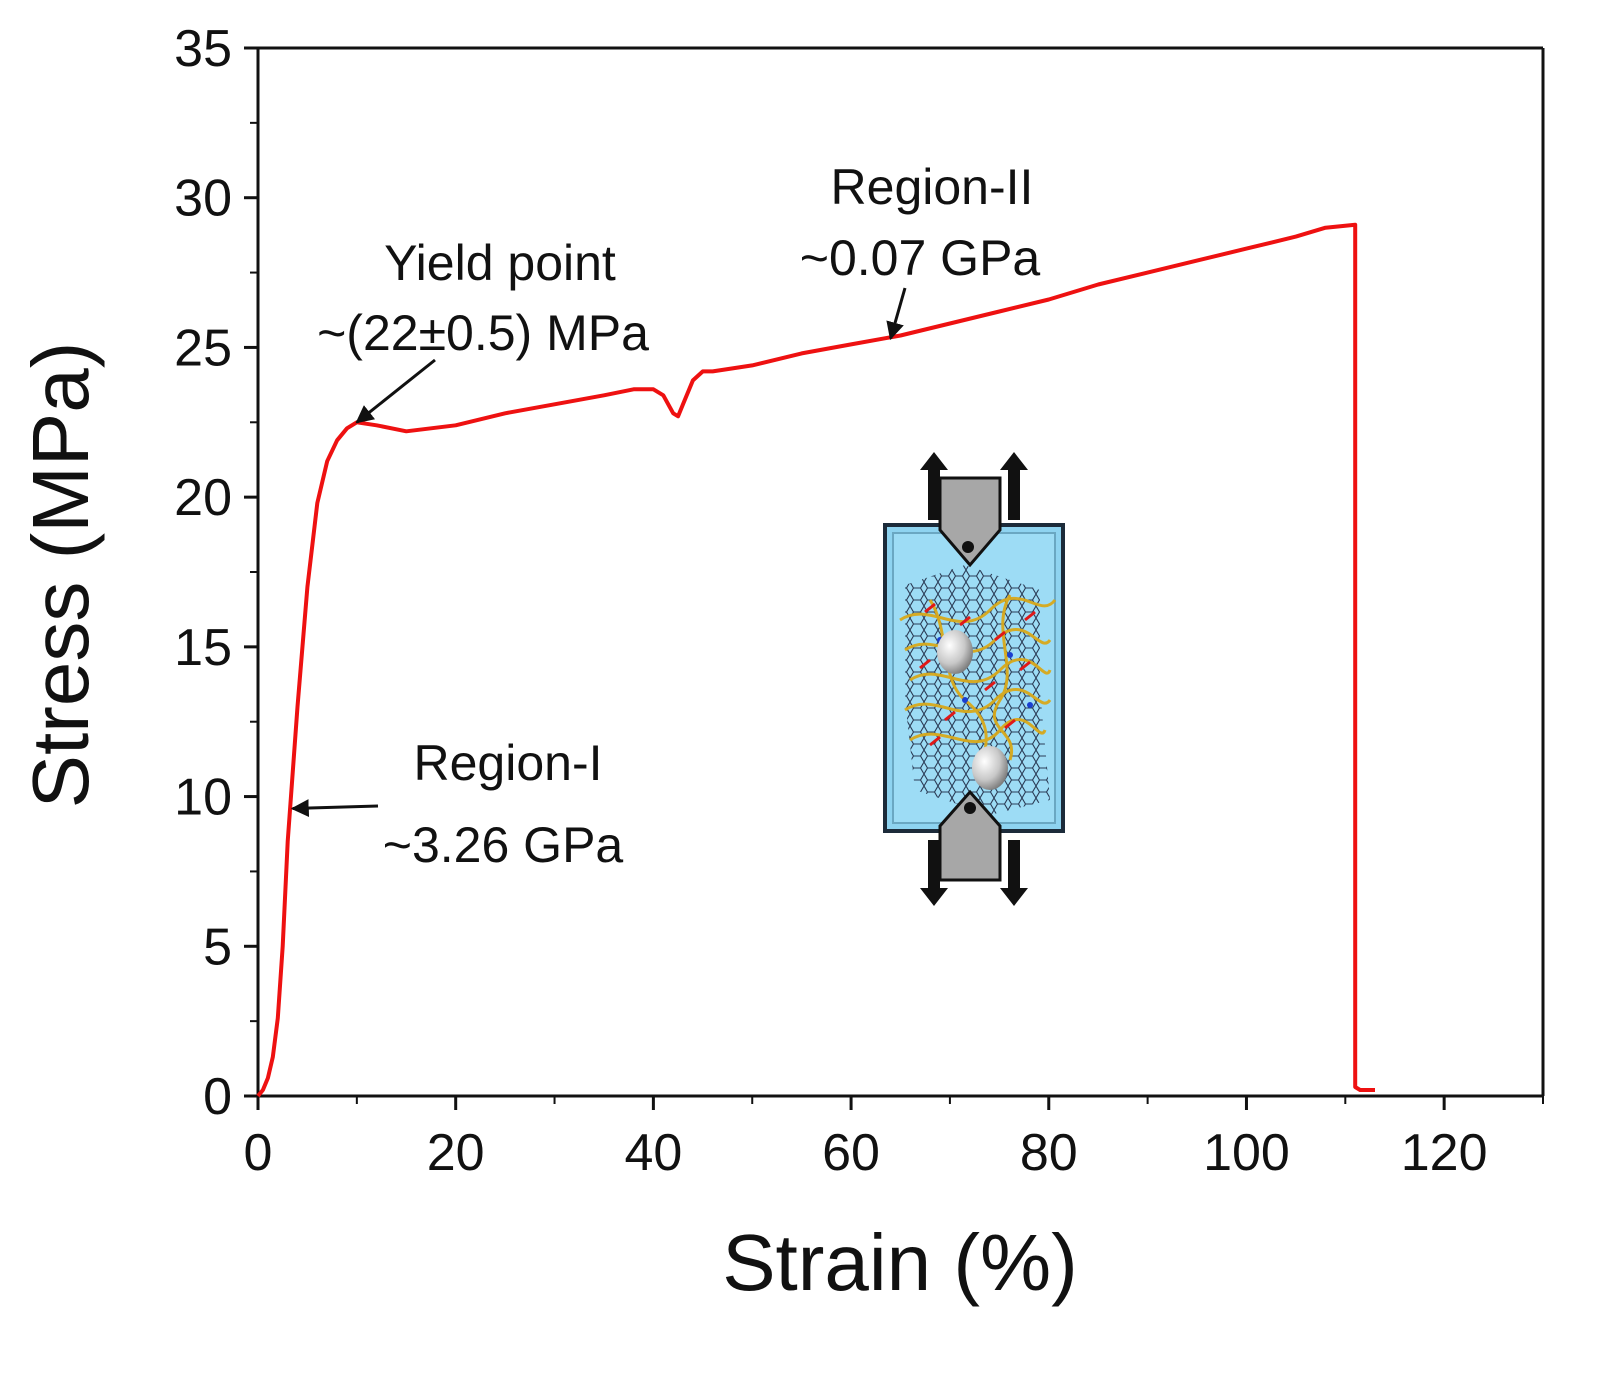 The width and height of the screenshot is (1623, 1378). Describe the element at coordinates (203, 348) in the screenshot. I see `y-tick-label: 25` at that location.